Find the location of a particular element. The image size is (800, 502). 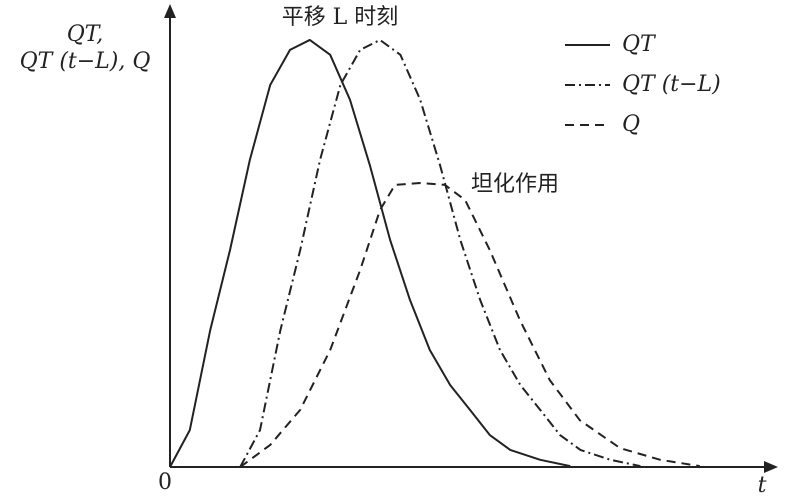

chart-title: 平移 L 时刻 is located at coordinates (340, 17).